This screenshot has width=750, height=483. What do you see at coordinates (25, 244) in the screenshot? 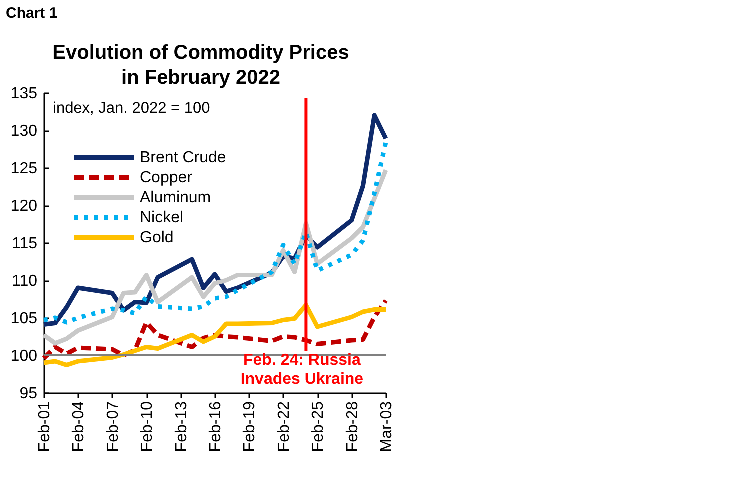
I see `y-tick-label: 115` at bounding box center [25, 244].